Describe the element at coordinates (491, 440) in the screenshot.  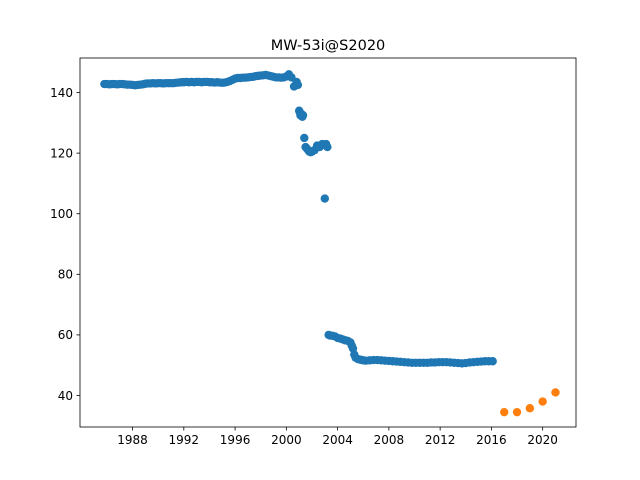
I see `x-tick-label: 2016` at that location.